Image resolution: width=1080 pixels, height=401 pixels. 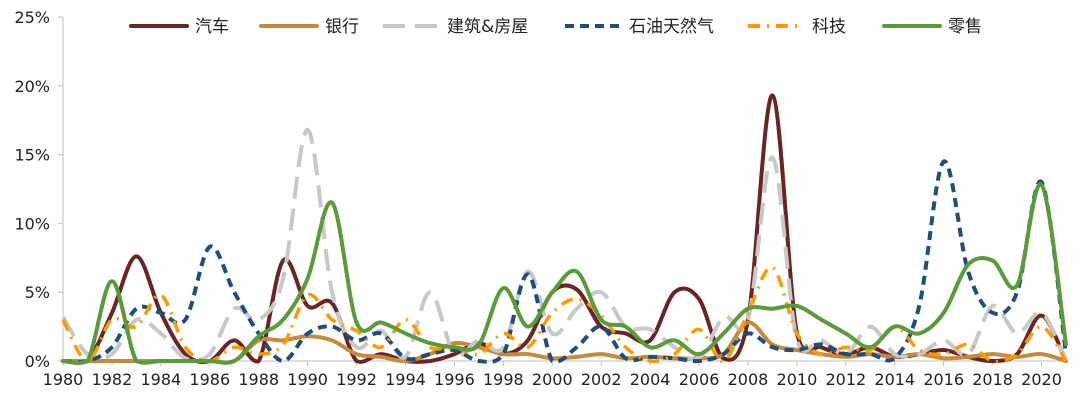 What do you see at coordinates (179, 27) in the screenshot?
I see `legend-item: 汽车` at bounding box center [179, 27].